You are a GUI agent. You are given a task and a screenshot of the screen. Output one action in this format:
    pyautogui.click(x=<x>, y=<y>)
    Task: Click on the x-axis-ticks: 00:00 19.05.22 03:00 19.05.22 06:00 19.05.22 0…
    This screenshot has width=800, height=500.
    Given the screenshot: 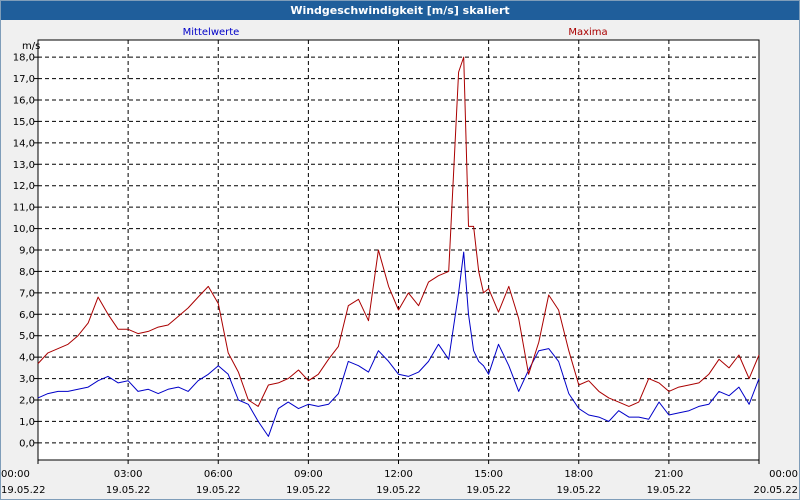 What is the action you would take?
    pyautogui.click(x=399, y=478)
    